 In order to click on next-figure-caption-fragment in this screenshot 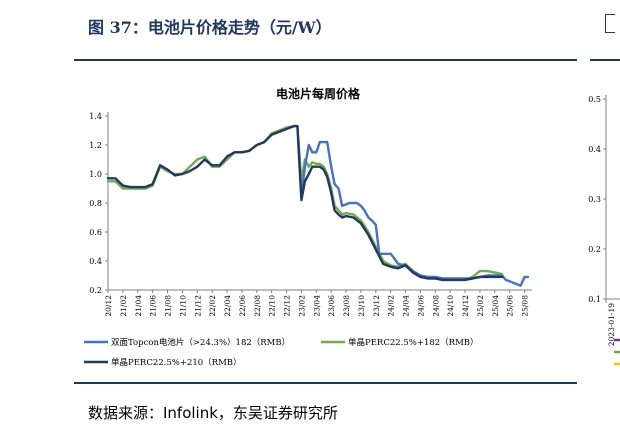, I will do `click(610, 23)`.